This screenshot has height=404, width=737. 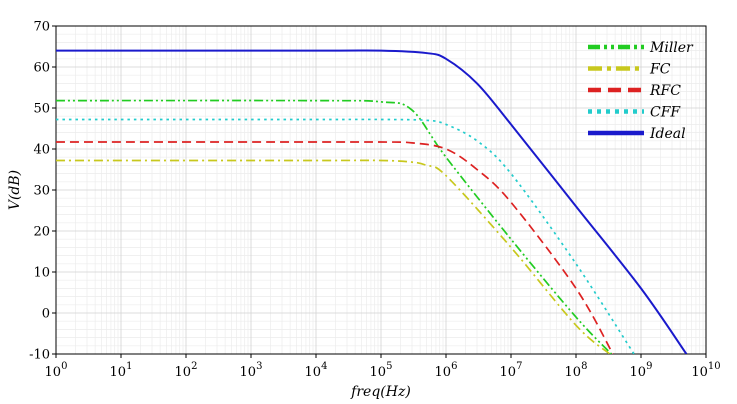 What do you see at coordinates (665, 113) in the screenshot?
I see `legend-label-cff: CFF` at bounding box center [665, 113].